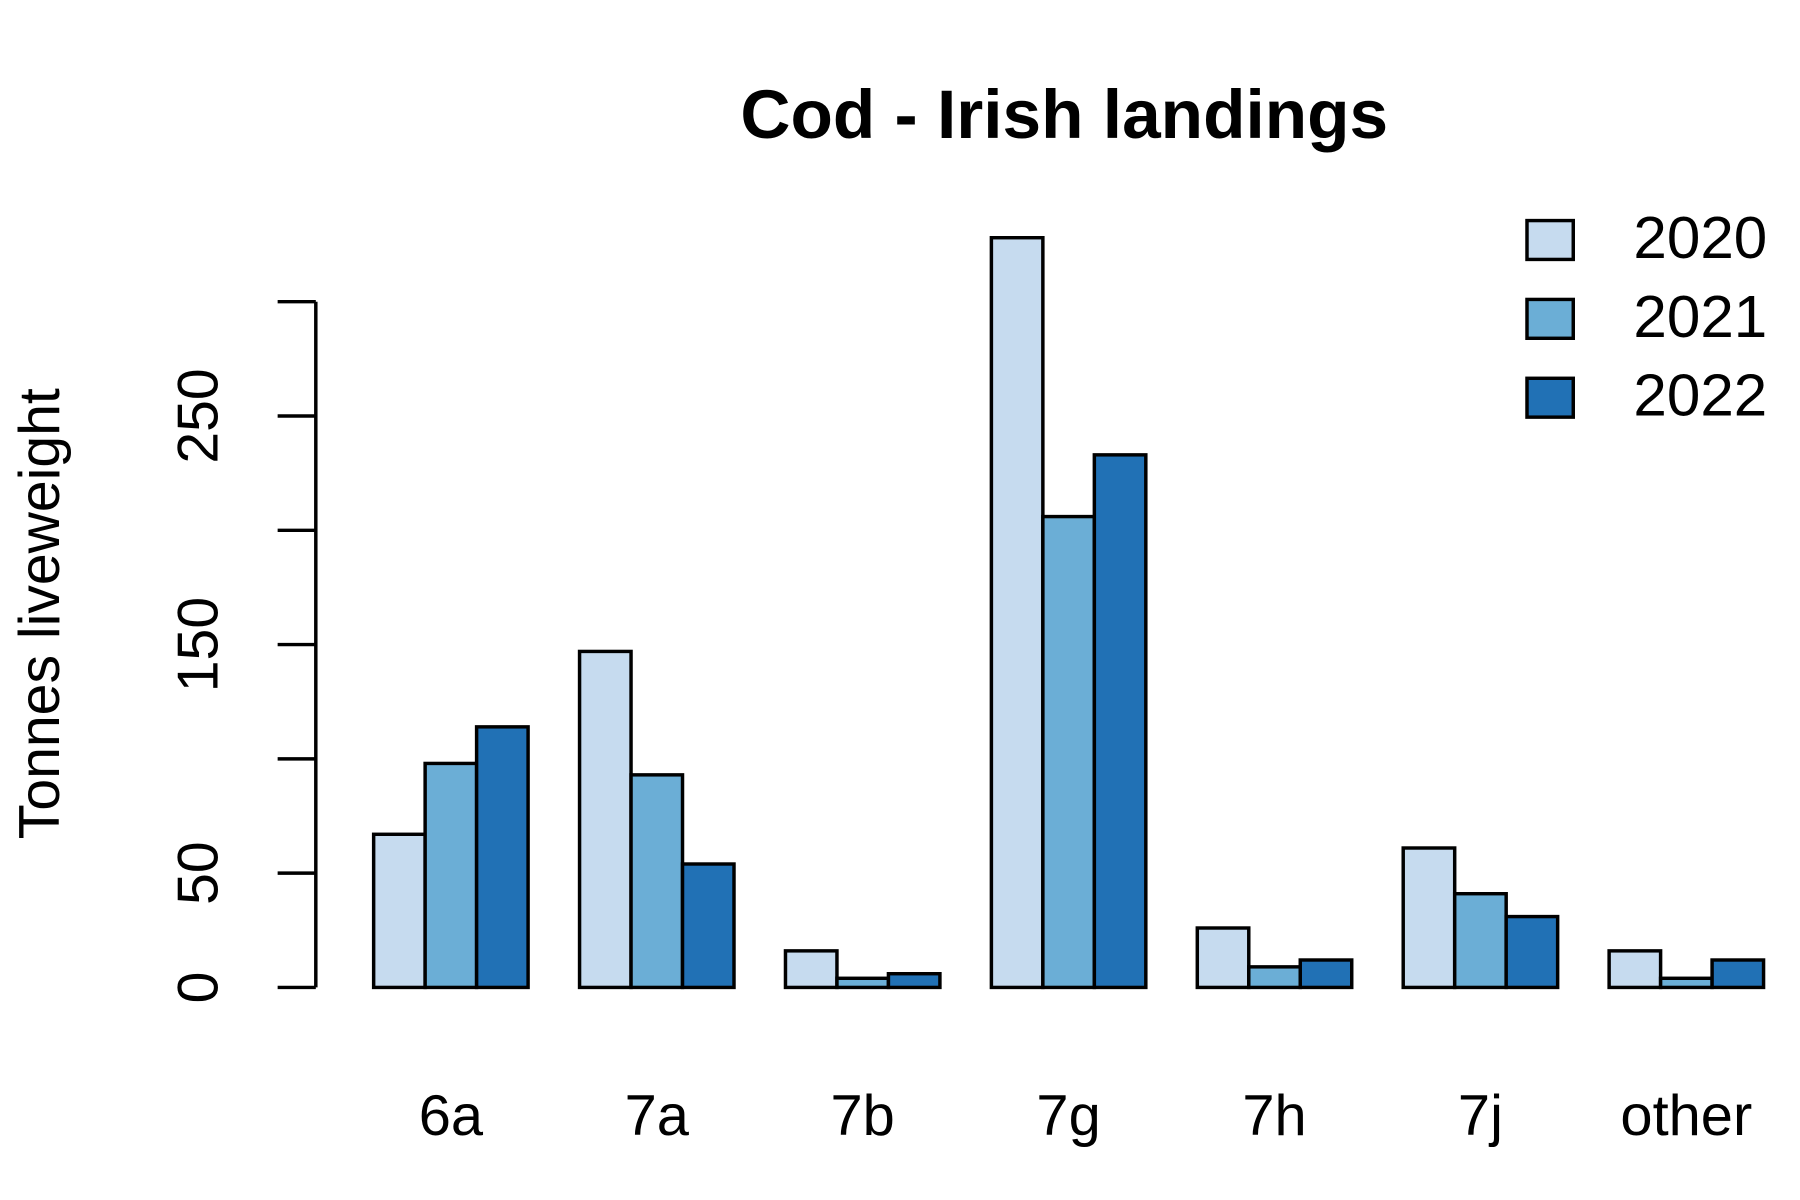 This screenshot has width=1800, height=1200. Describe the element at coordinates (198, 415) in the screenshot. I see `y-tick-label: 250` at that location.